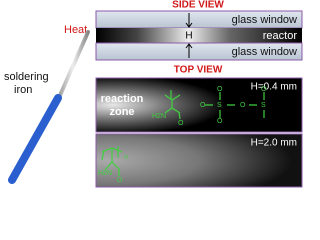  Describe the element at coordinates (75, 30) in the screenshot. I see `heat-label: Heat` at that location.